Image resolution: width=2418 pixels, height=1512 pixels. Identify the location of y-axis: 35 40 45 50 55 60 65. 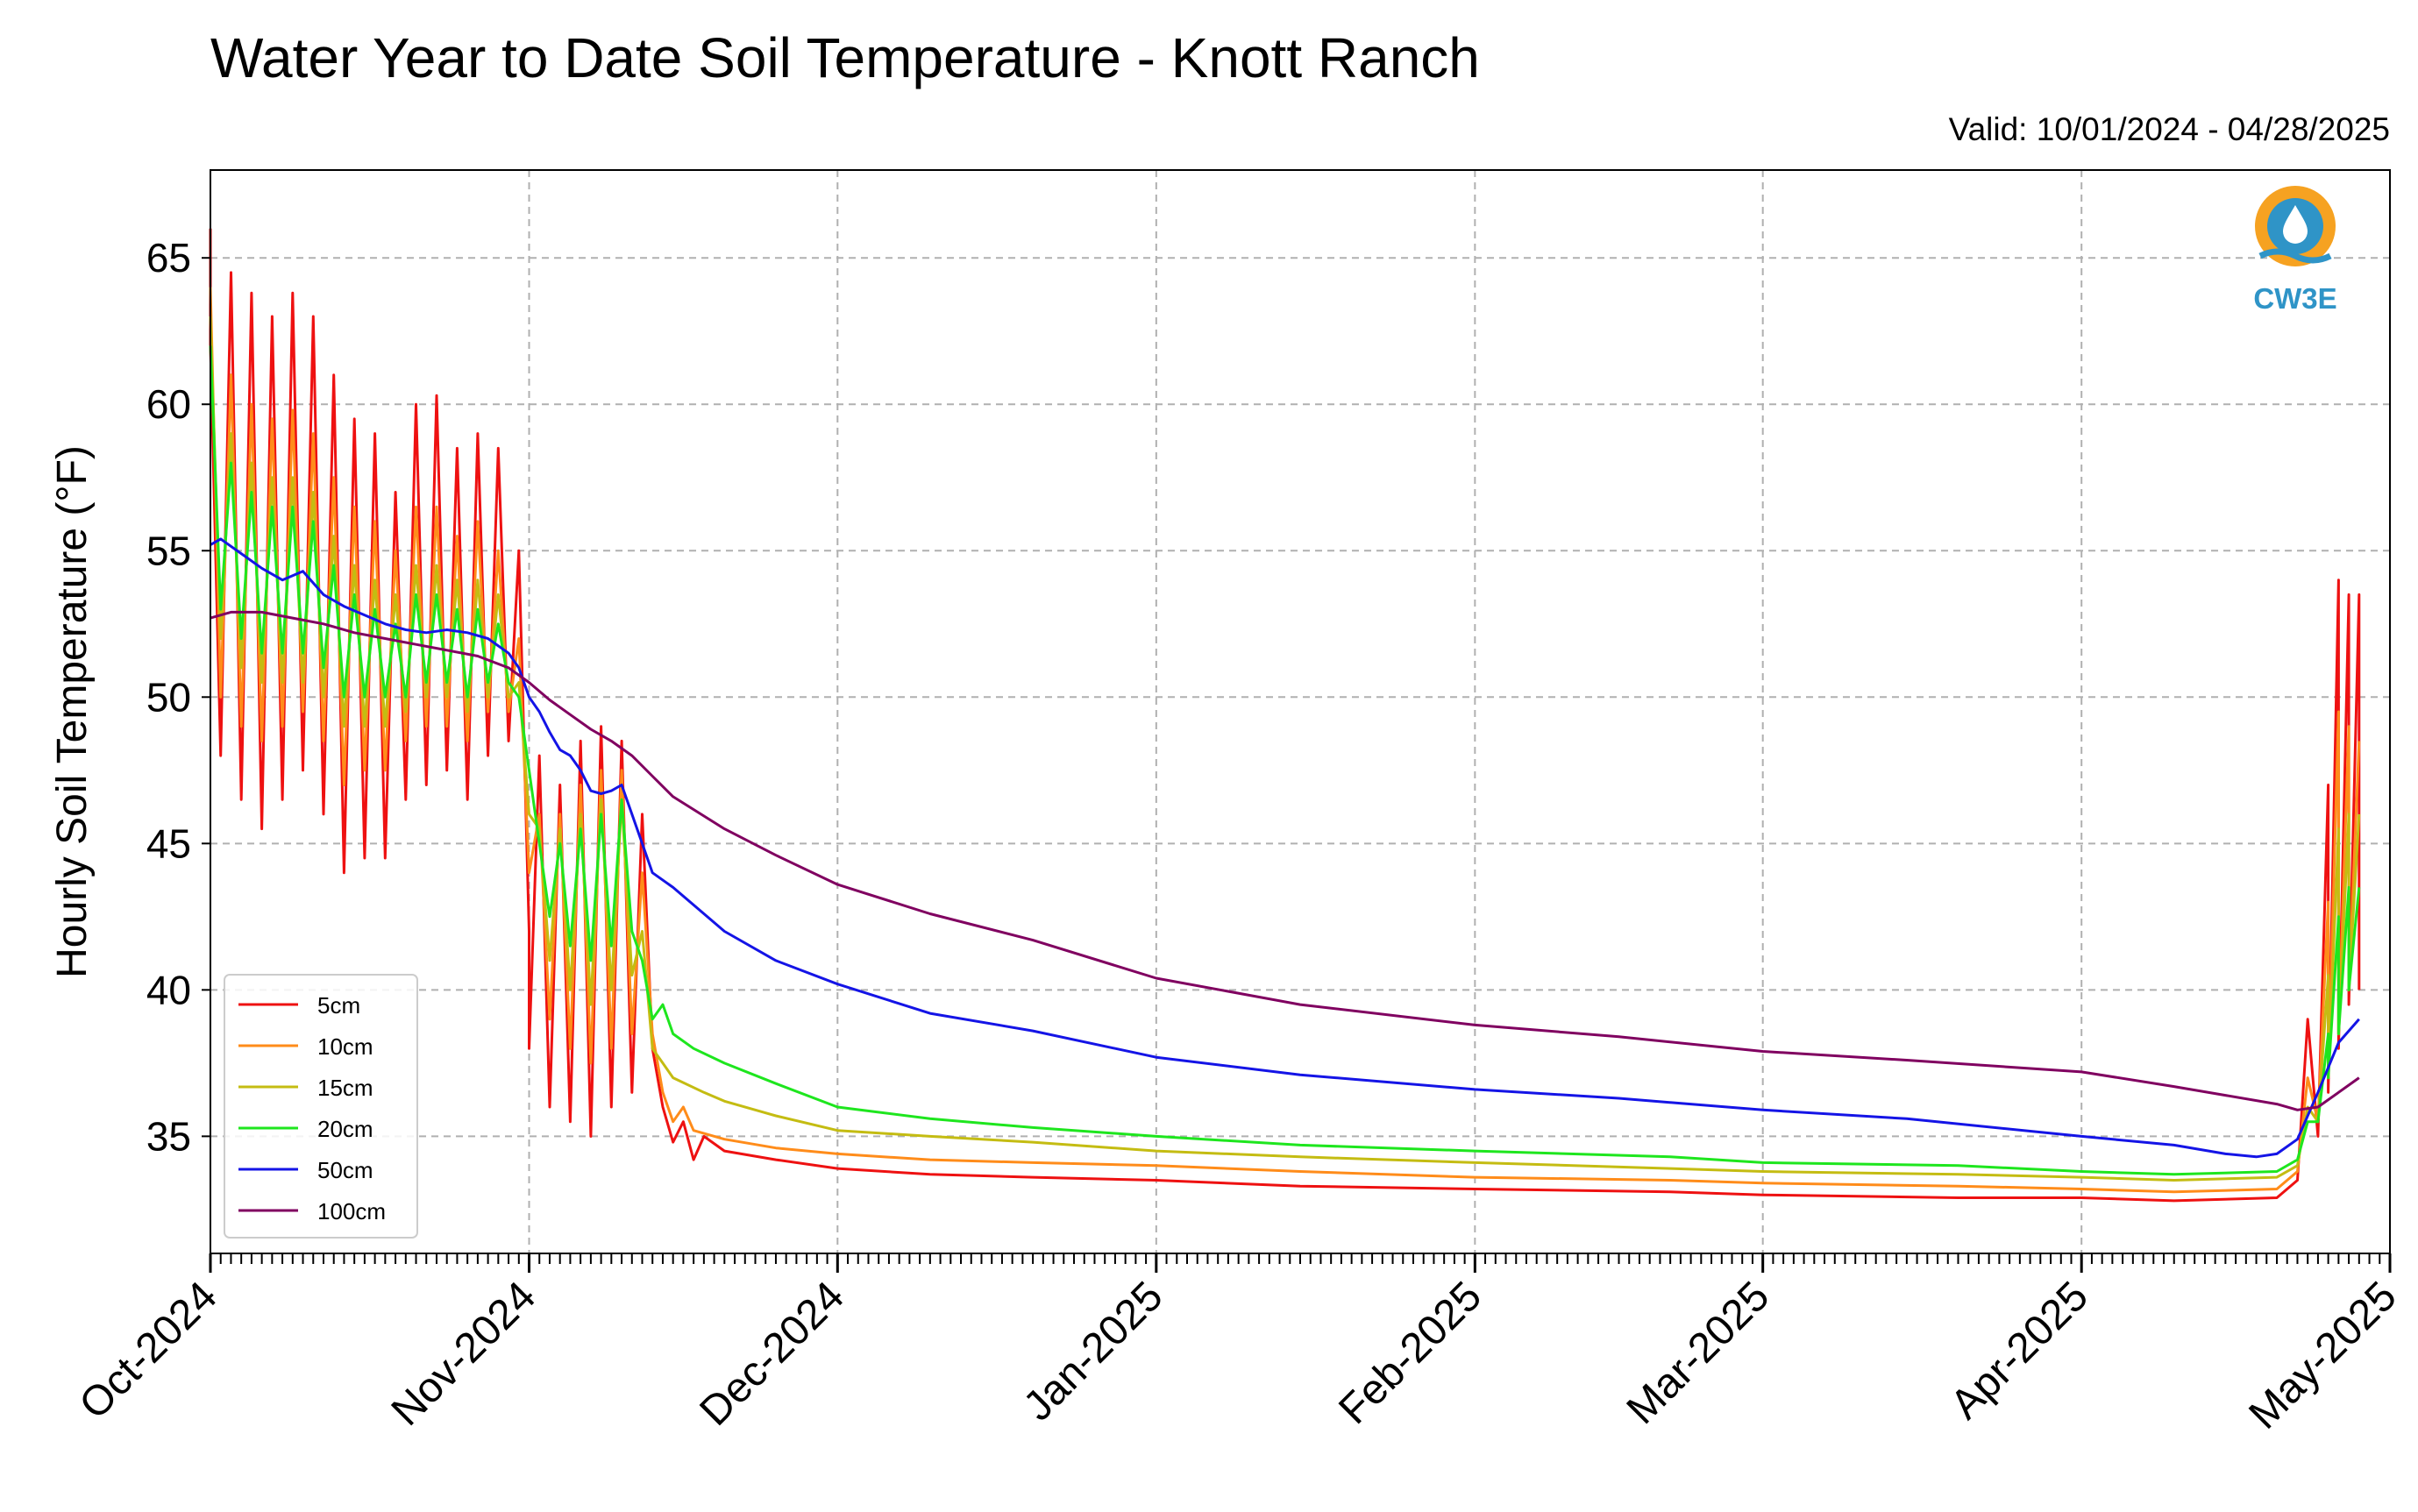
(178, 697).